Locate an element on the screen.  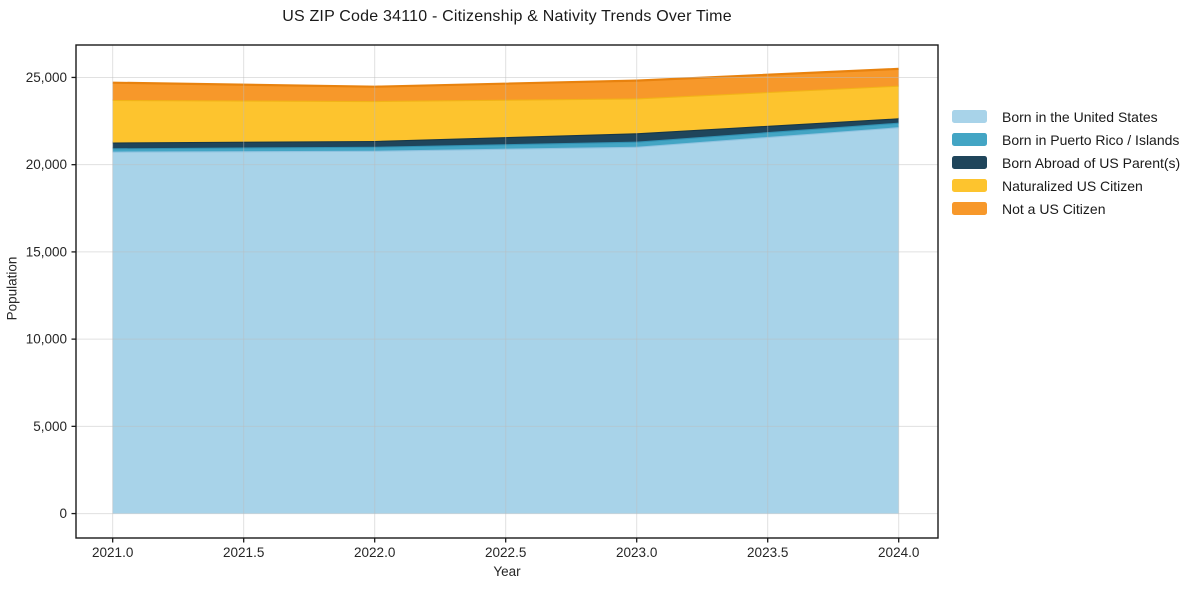
legend-item: Born Abroad of US Parent(s) is located at coordinates (1066, 162).